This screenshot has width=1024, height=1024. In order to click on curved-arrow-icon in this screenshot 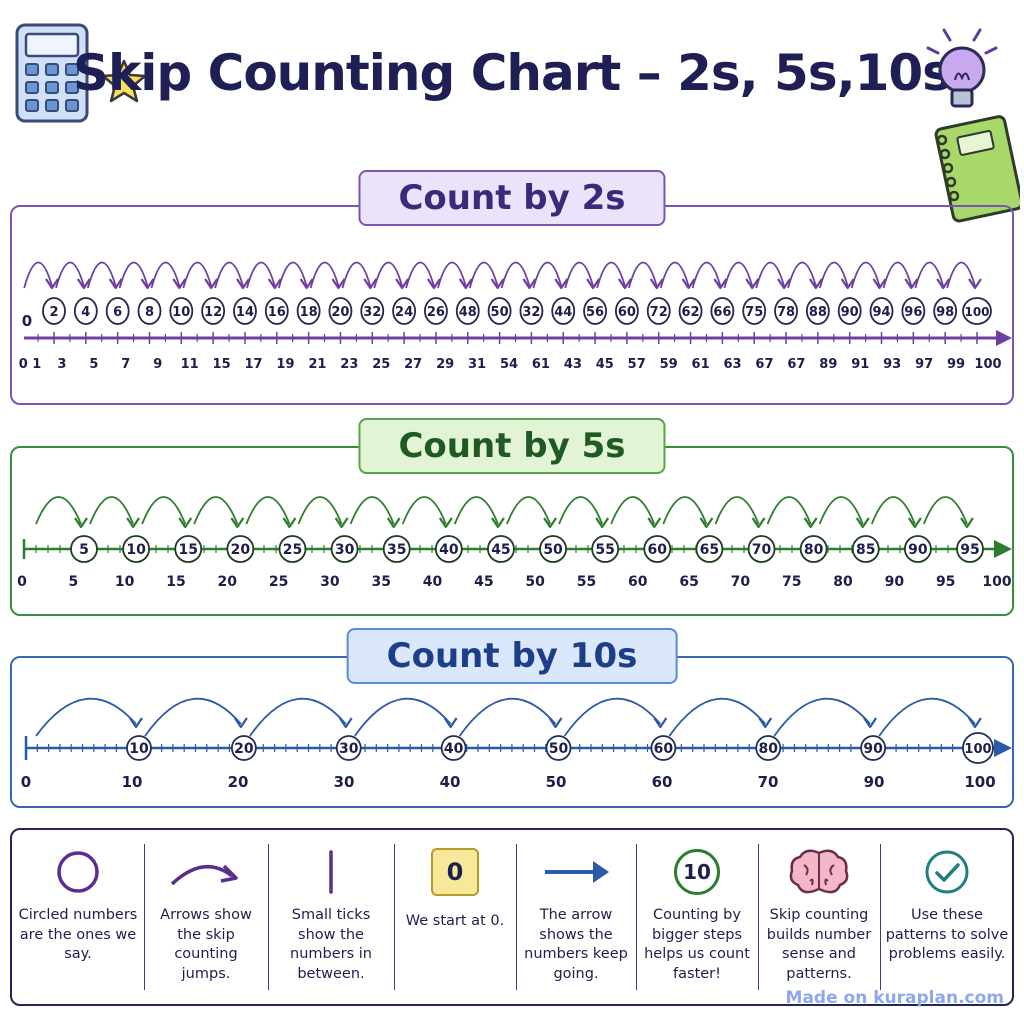, I will do `click(204, 875)`.